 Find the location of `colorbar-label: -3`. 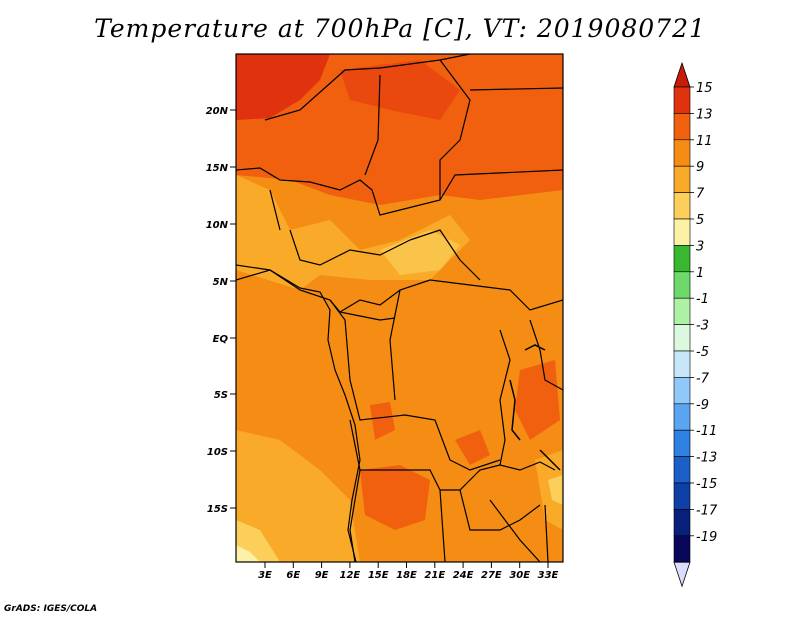

colorbar-label: -3 is located at coordinates (702, 326).